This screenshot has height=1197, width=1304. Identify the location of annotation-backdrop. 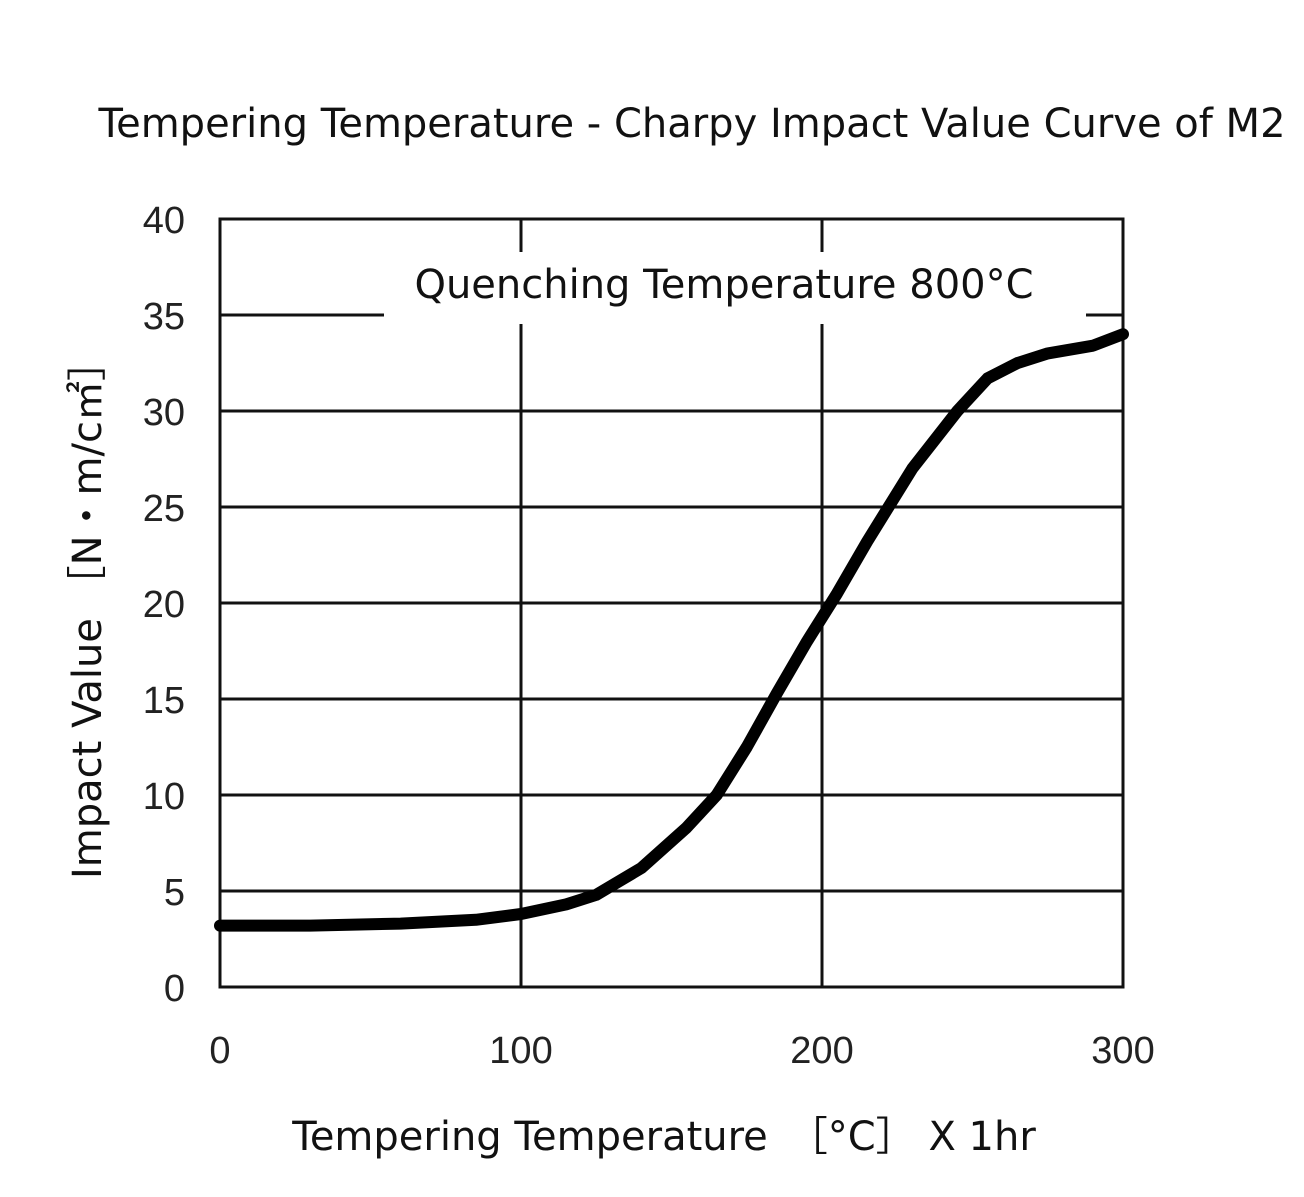
(735, 288).